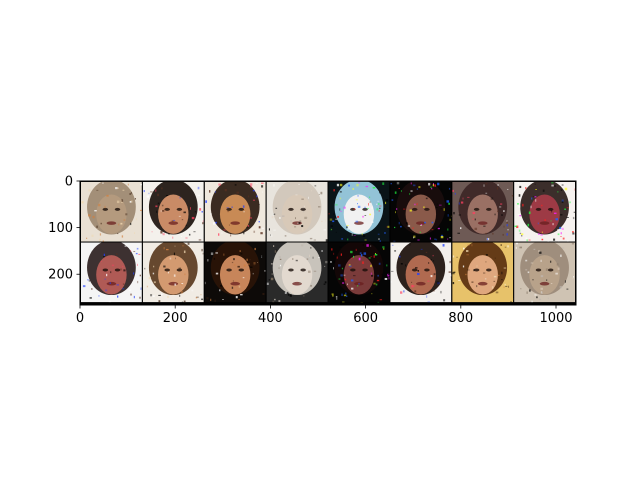  I want to click on noise-speckles, so click(174, 272).